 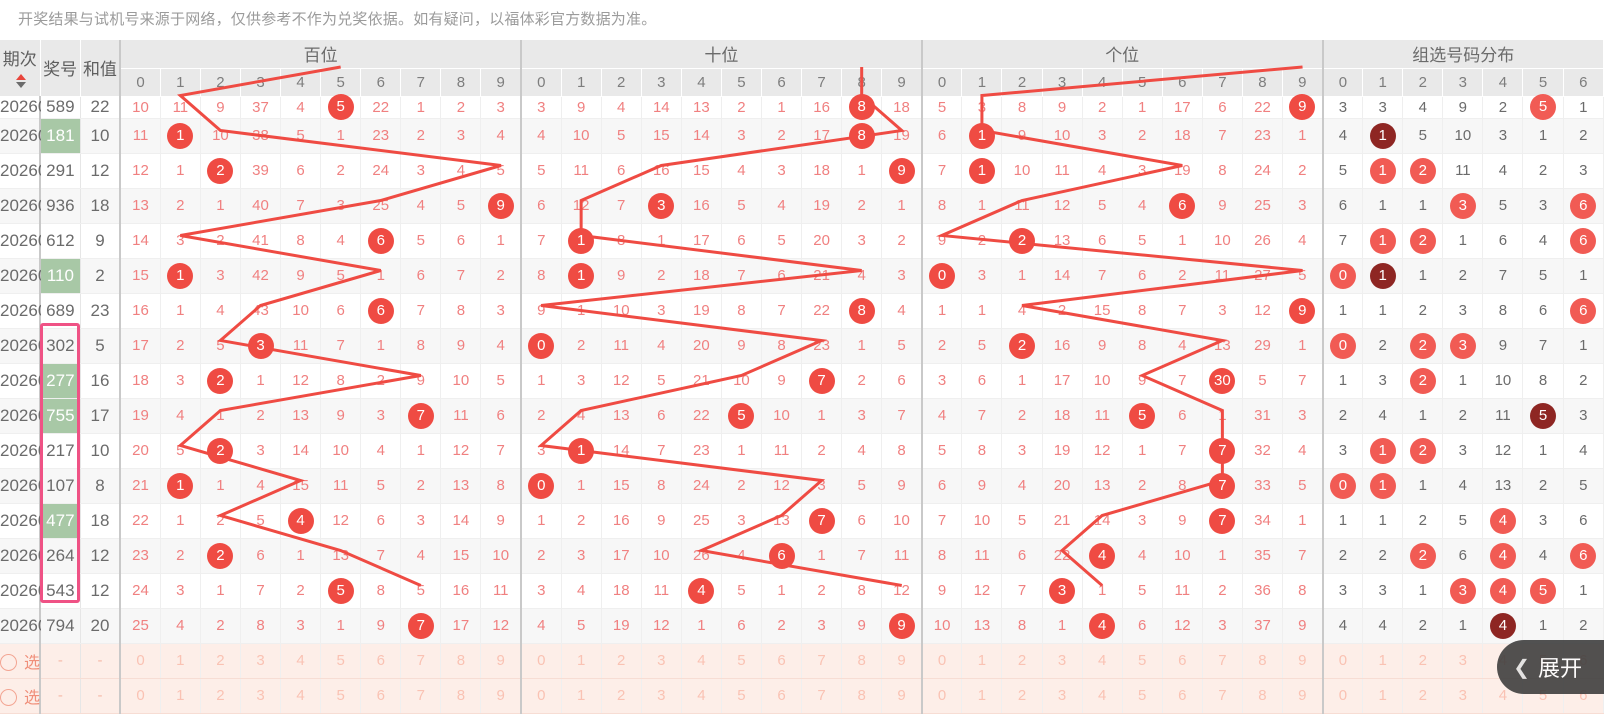 I want to click on cell-units-3: 14, so click(x=1062, y=276).